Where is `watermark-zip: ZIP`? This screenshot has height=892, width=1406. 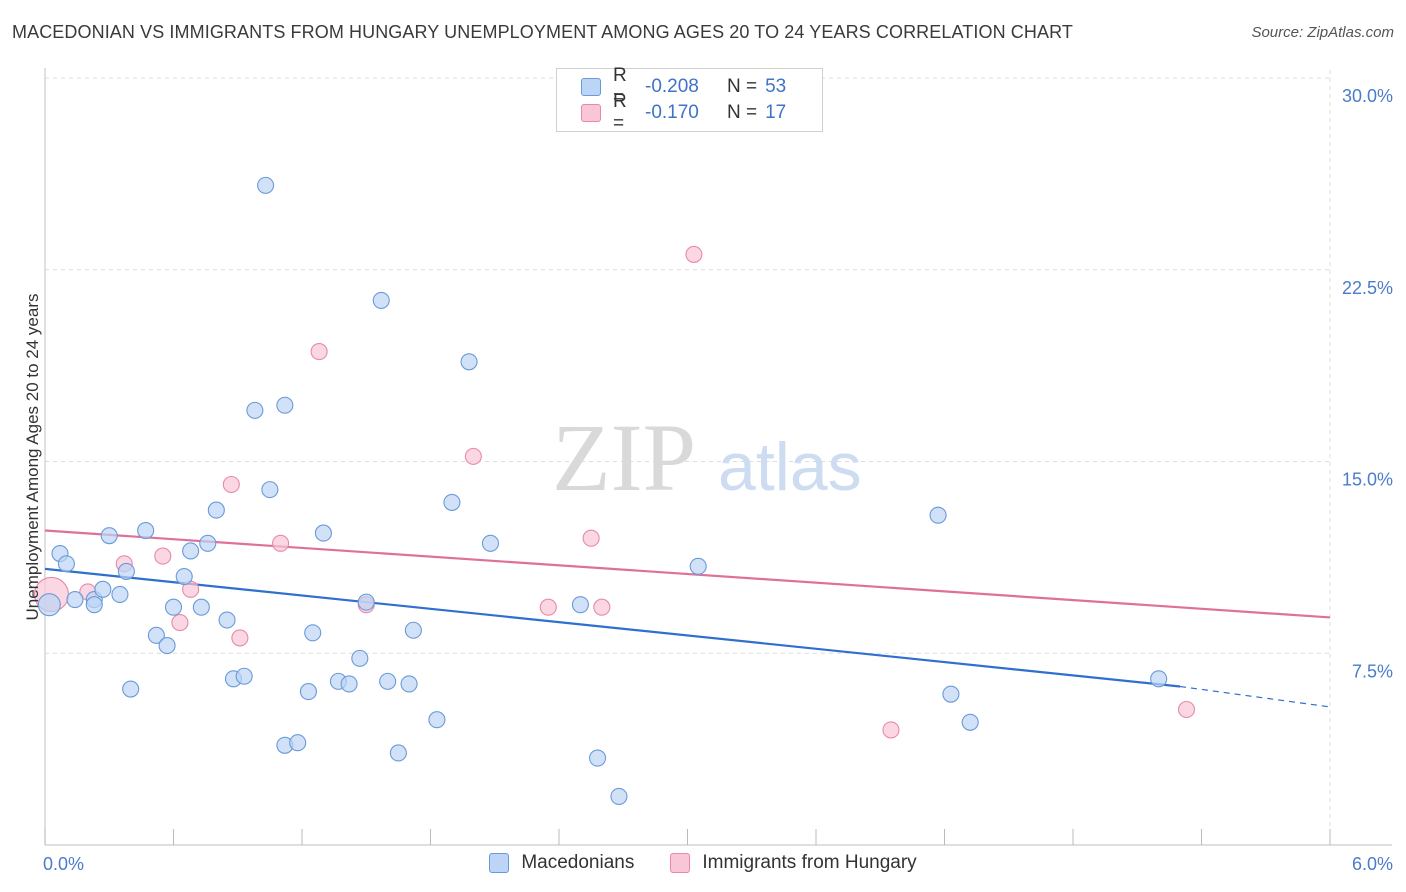
watermark-zip: ZIP is located at coordinates (624, 457).